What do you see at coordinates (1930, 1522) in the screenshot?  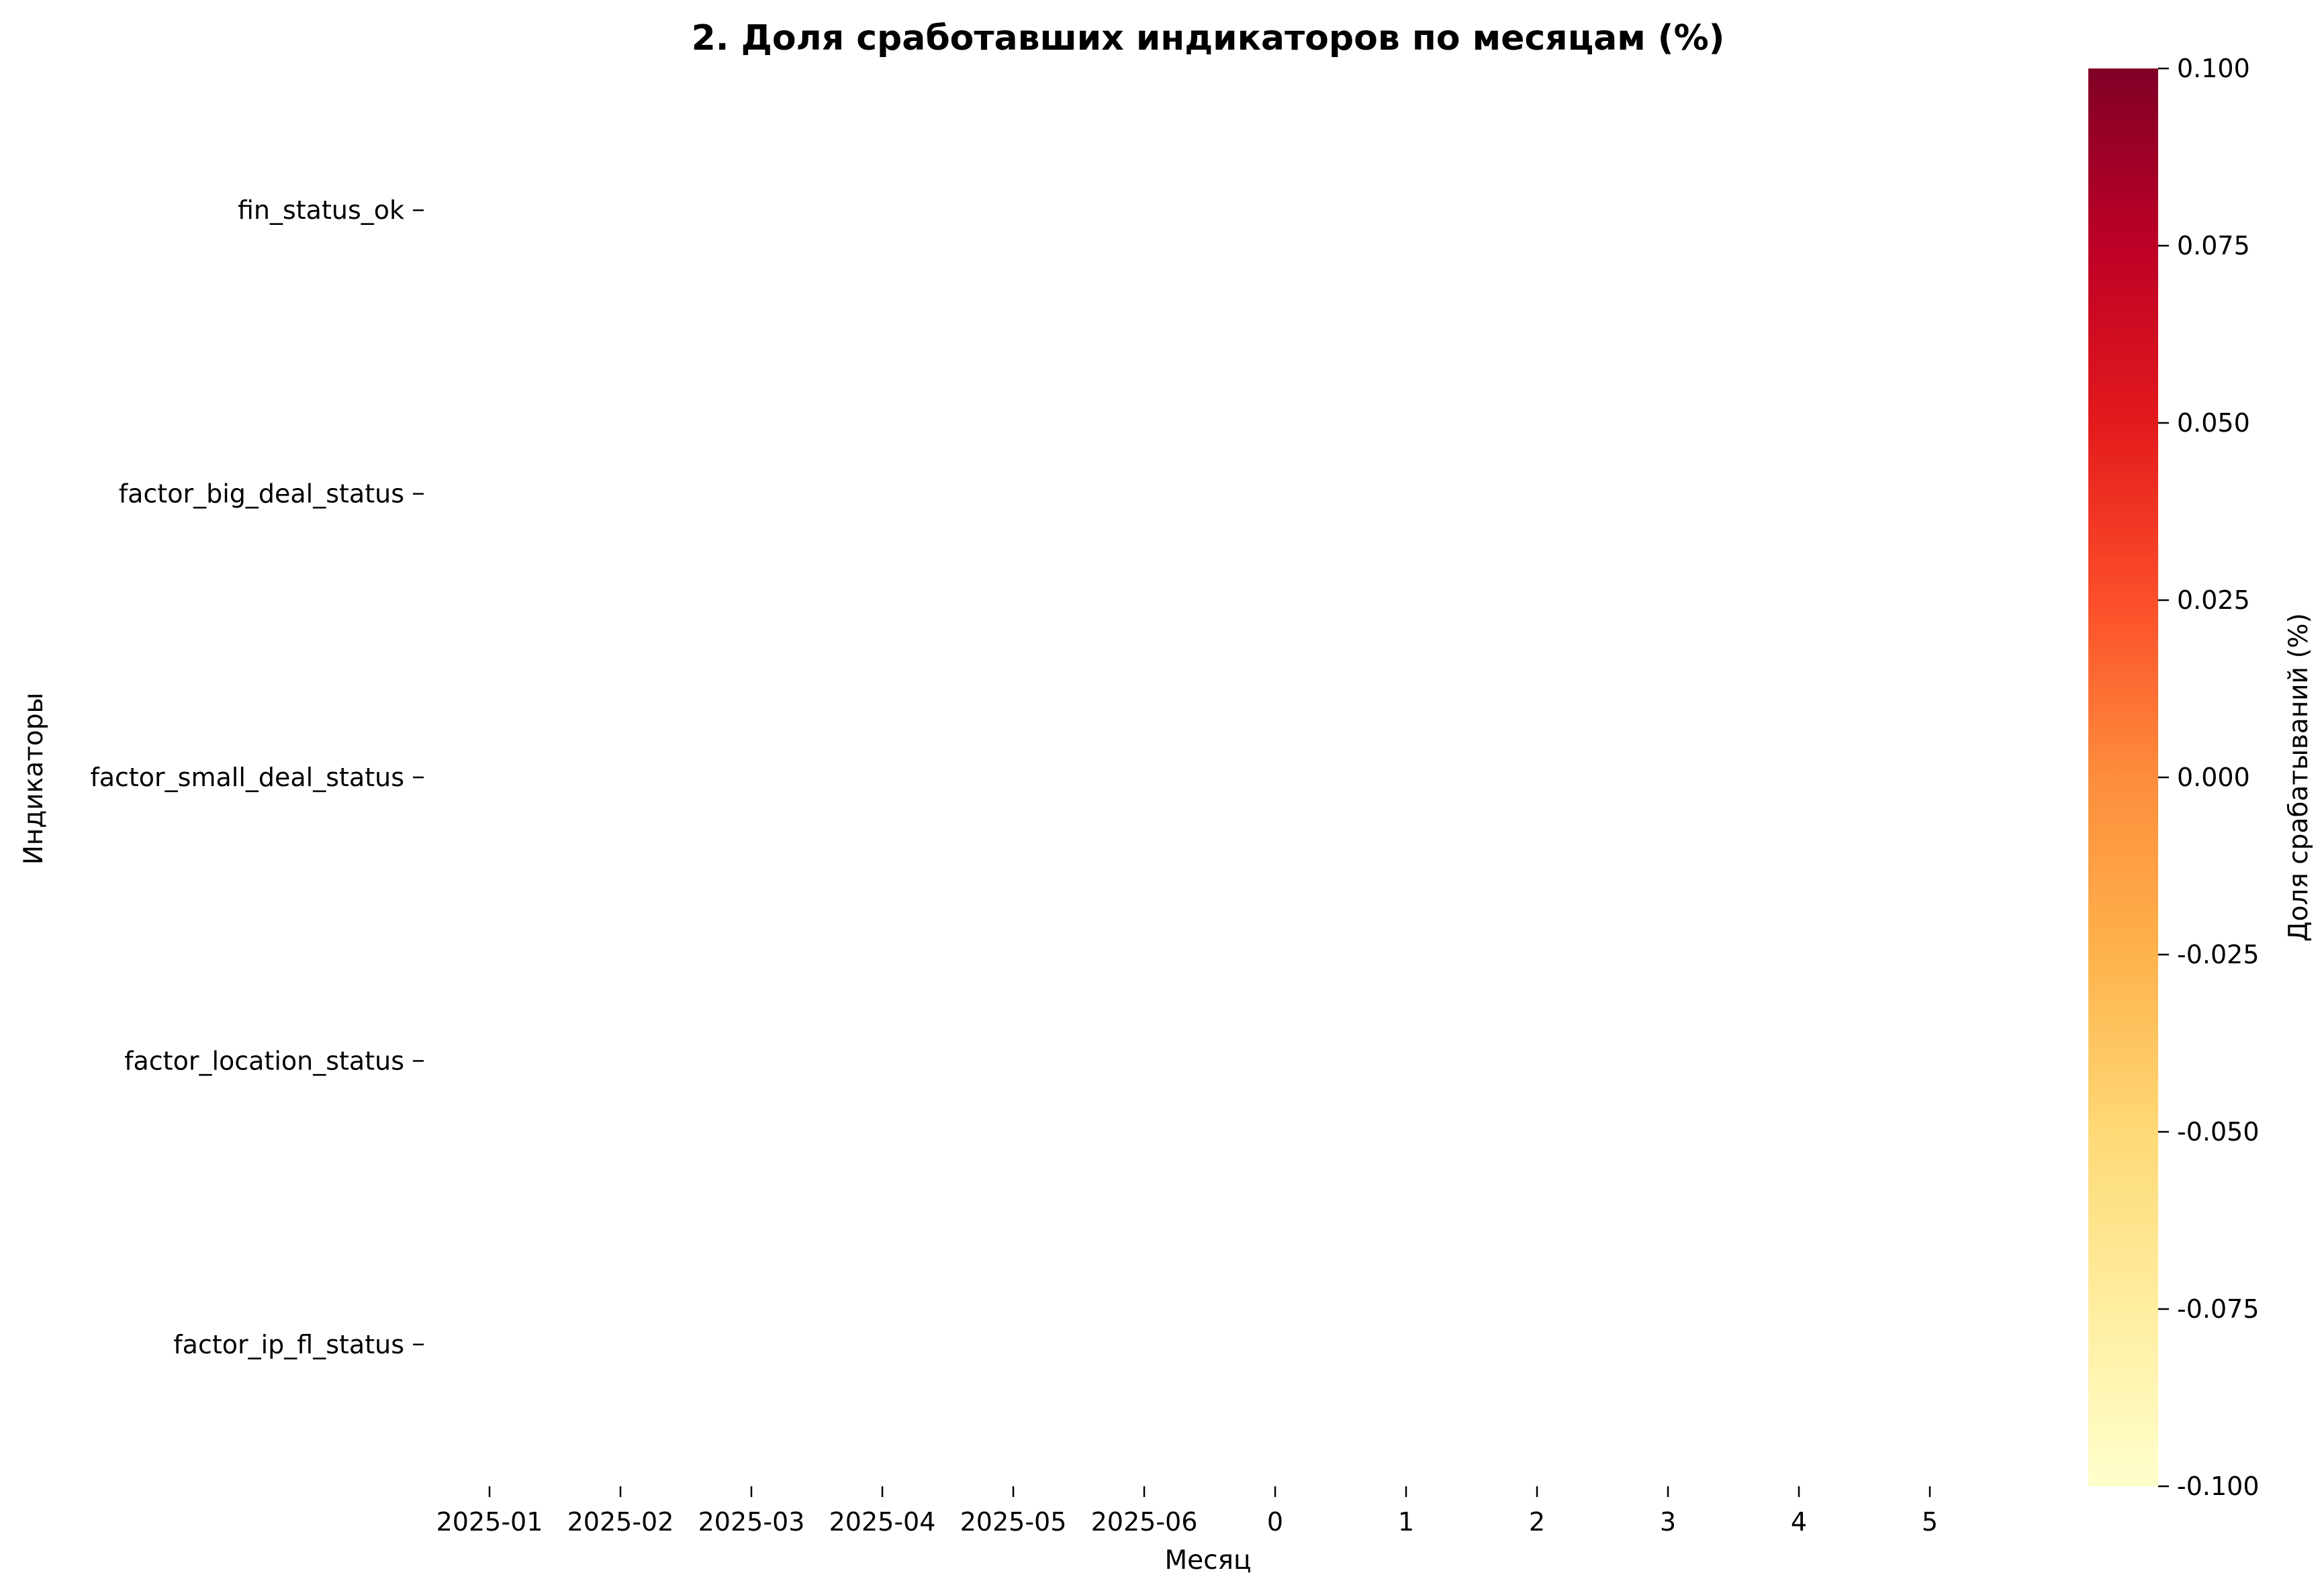 I see `x-tick-label: 5` at bounding box center [1930, 1522].